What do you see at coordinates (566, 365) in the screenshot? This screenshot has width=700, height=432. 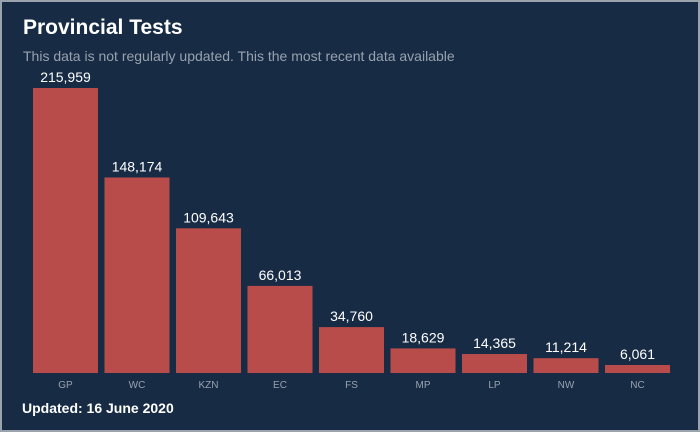 I see `bar-nw` at bounding box center [566, 365].